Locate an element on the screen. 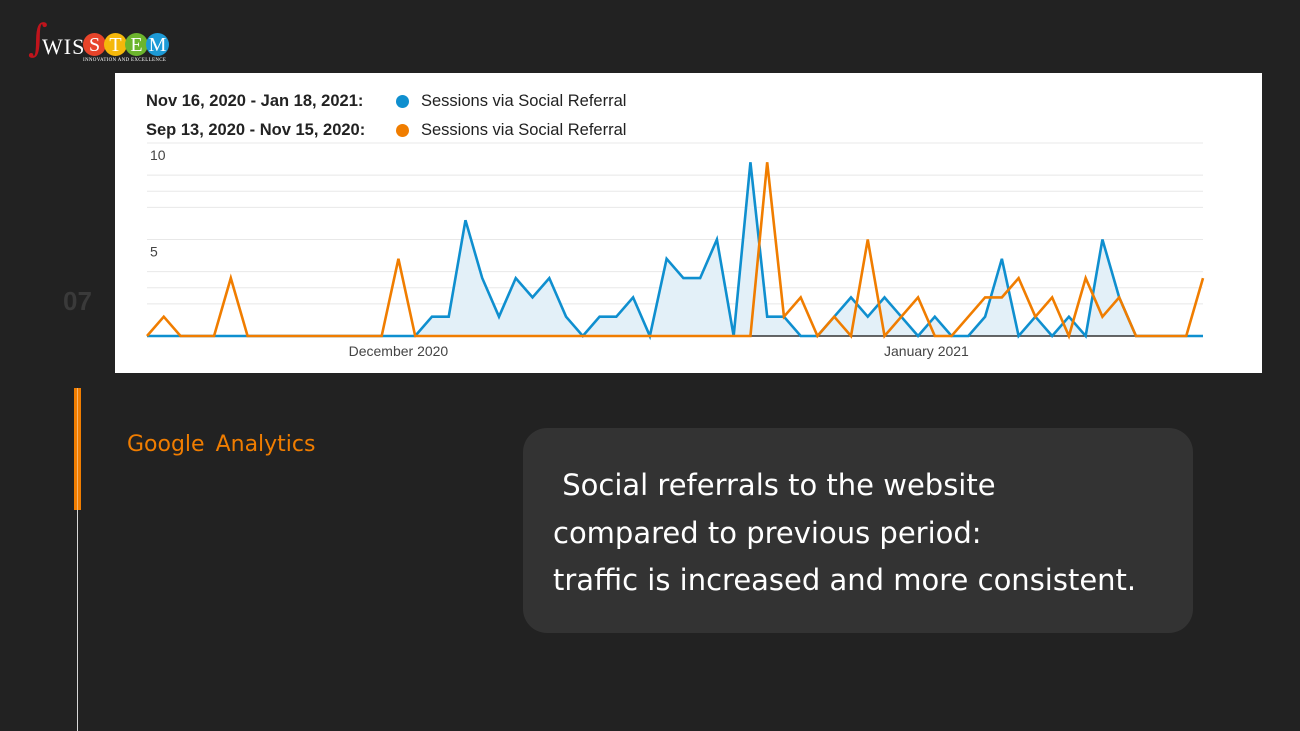 The width and height of the screenshot is (1300, 731). legend-range: Nov 16, 2020 - Jan 18, 2021: is located at coordinates (255, 101).